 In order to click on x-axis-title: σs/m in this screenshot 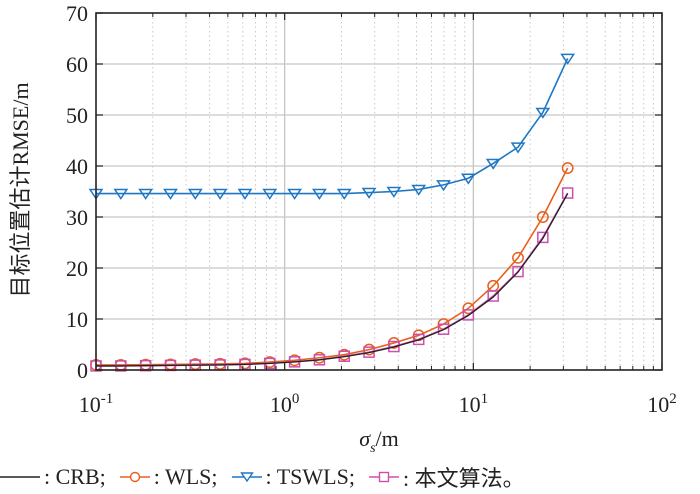, I will do `click(379, 441)`.